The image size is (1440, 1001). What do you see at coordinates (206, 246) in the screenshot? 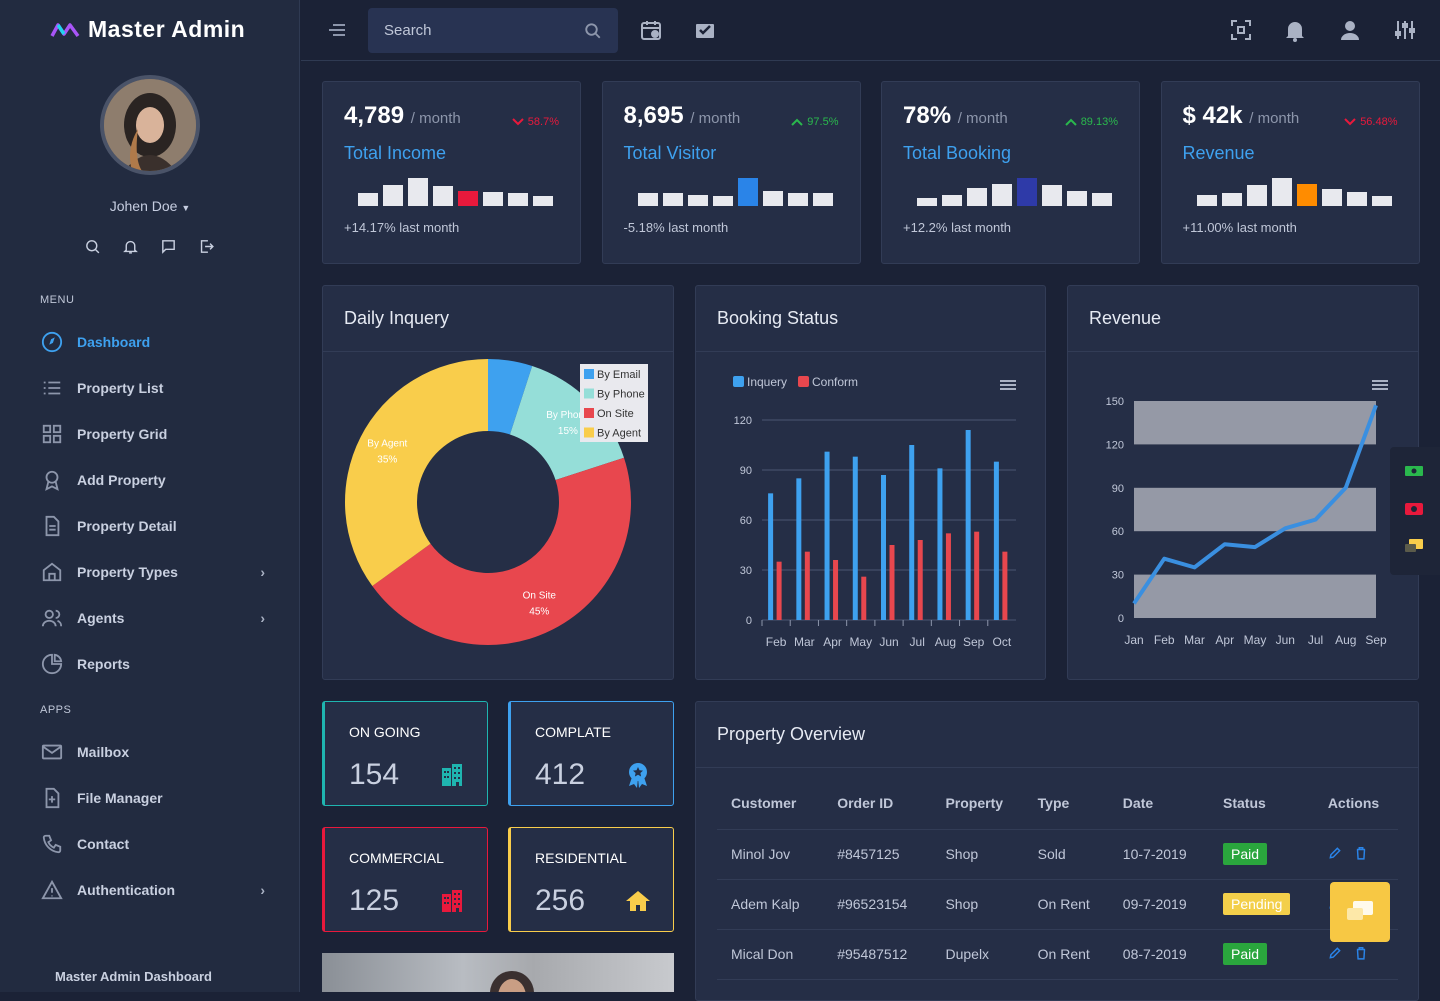
I see `logout-icon` at bounding box center [206, 246].